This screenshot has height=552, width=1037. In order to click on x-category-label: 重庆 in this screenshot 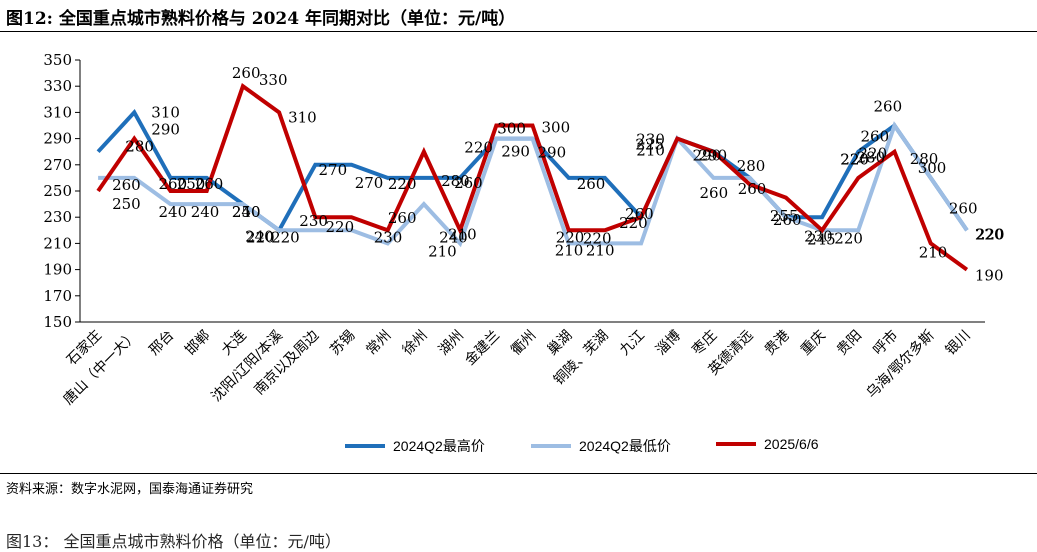, I will do `click(813, 343)`.